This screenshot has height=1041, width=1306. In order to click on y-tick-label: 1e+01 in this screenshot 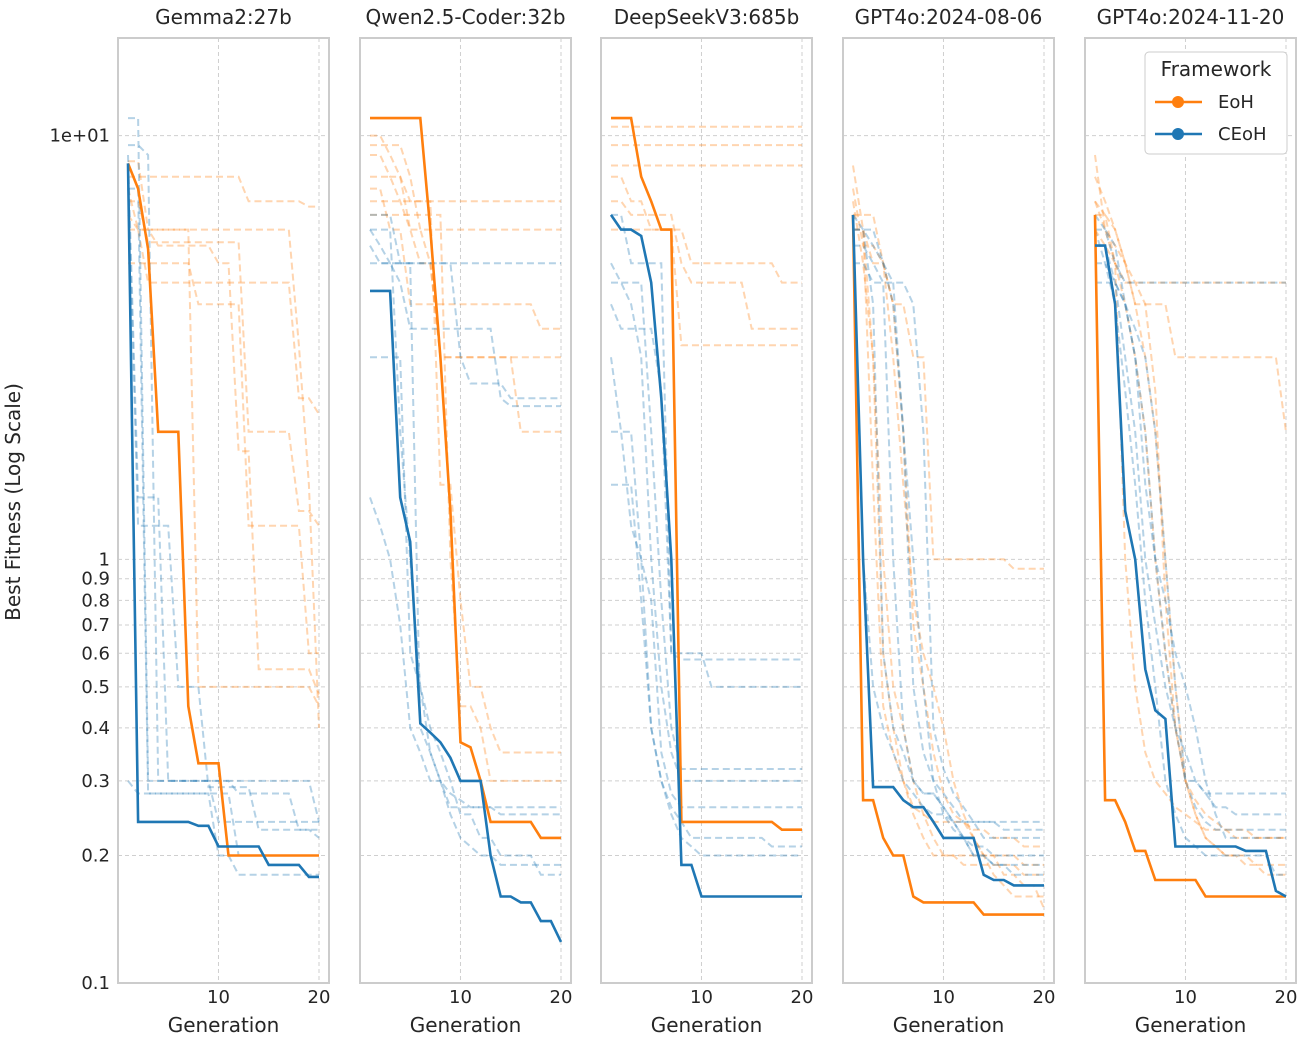, I will do `click(79, 136)`.